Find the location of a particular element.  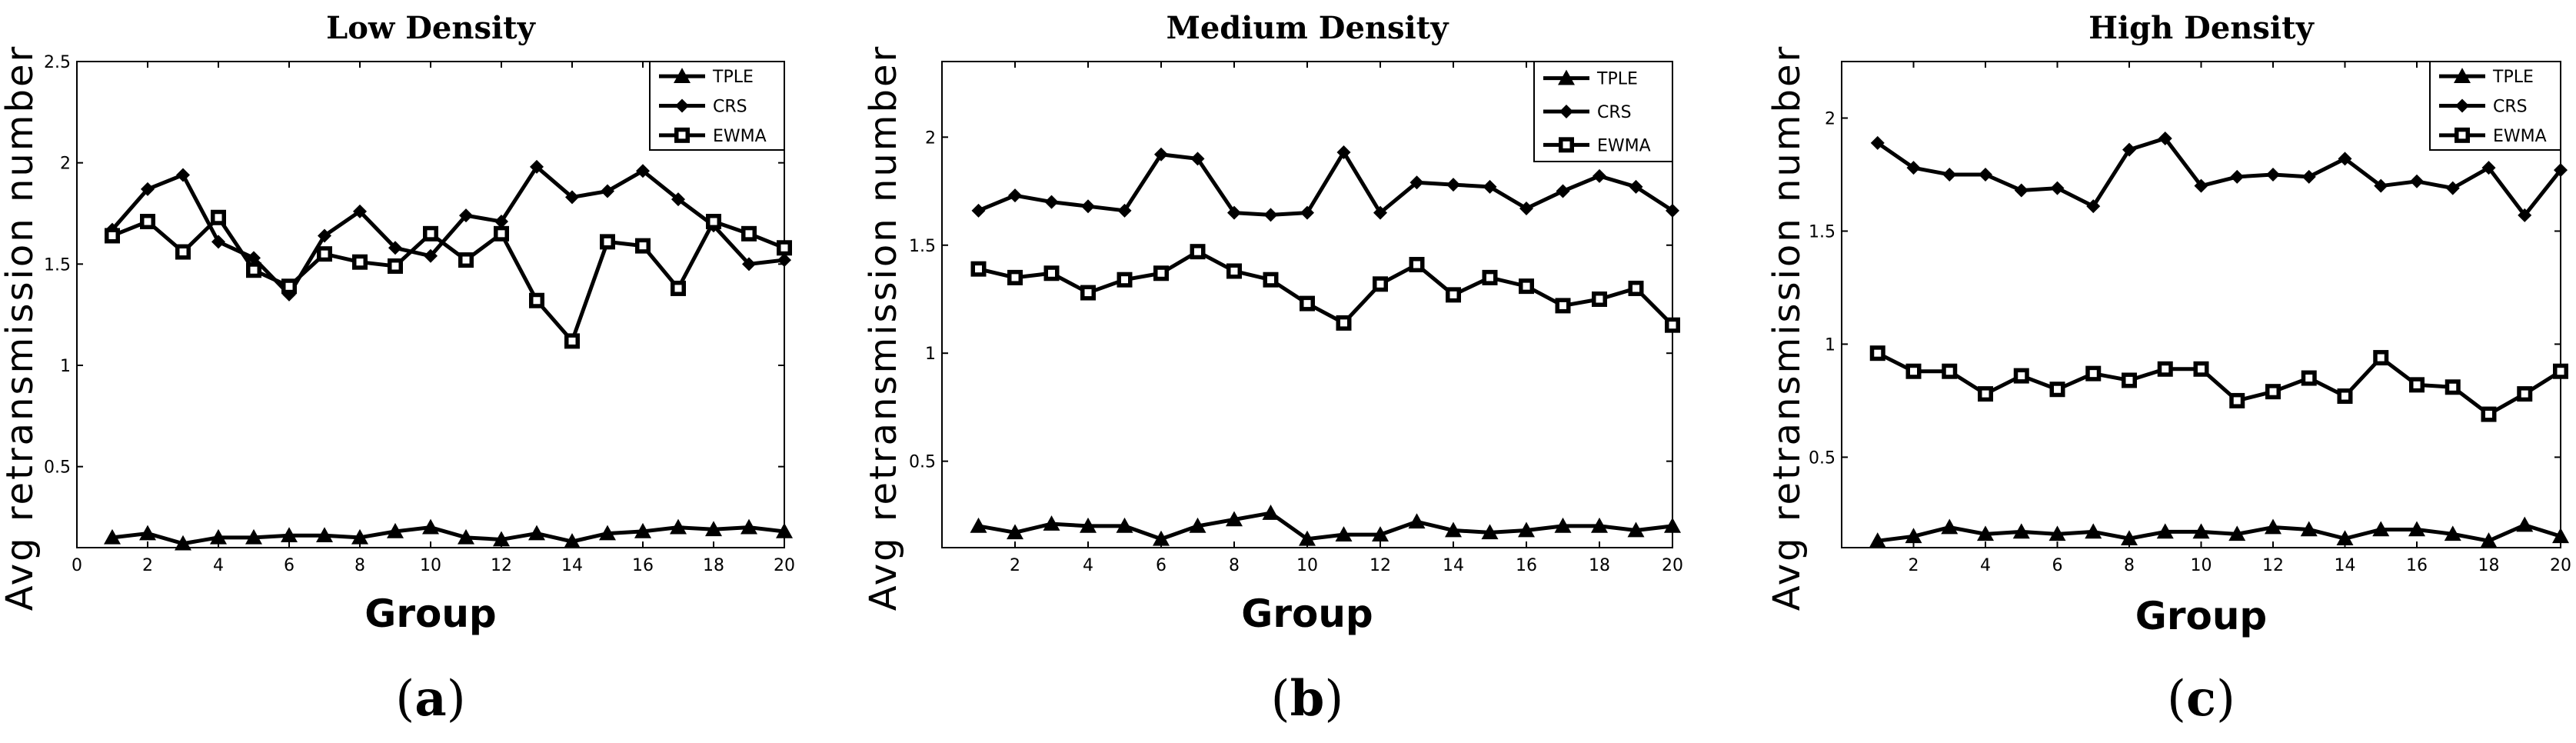

series-tple is located at coordinates (2219, 532).